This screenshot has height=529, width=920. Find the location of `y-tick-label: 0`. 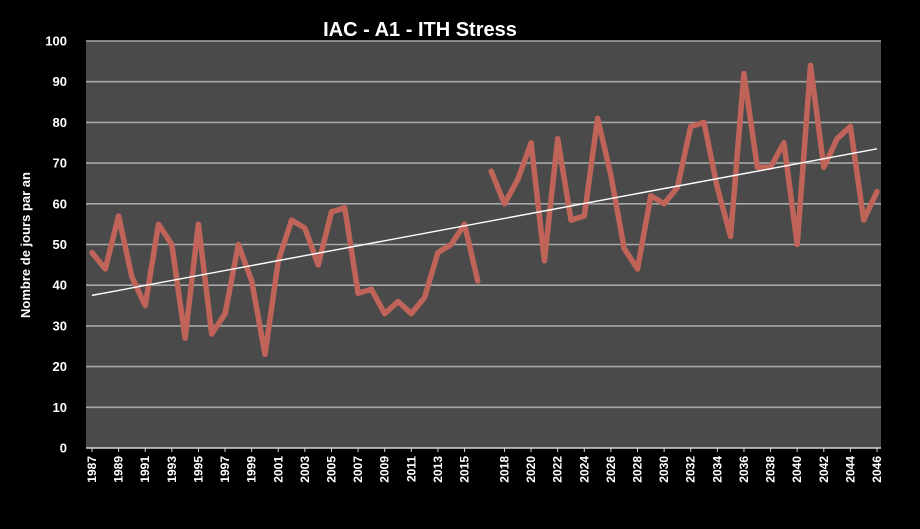

y-tick-label: 0 is located at coordinates (63, 448).